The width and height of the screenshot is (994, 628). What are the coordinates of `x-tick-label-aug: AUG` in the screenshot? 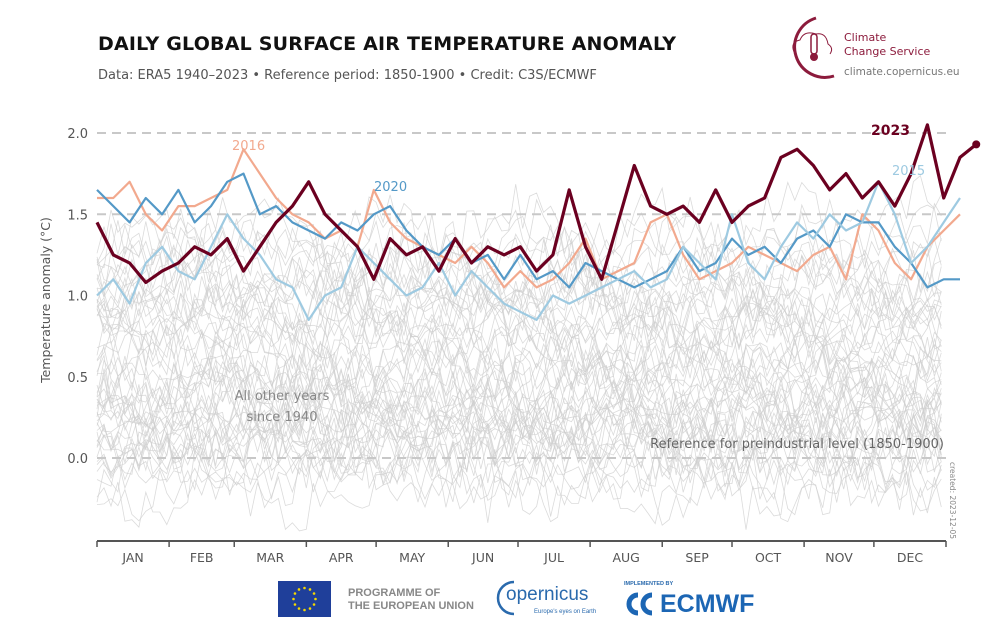 It's located at (625, 557).